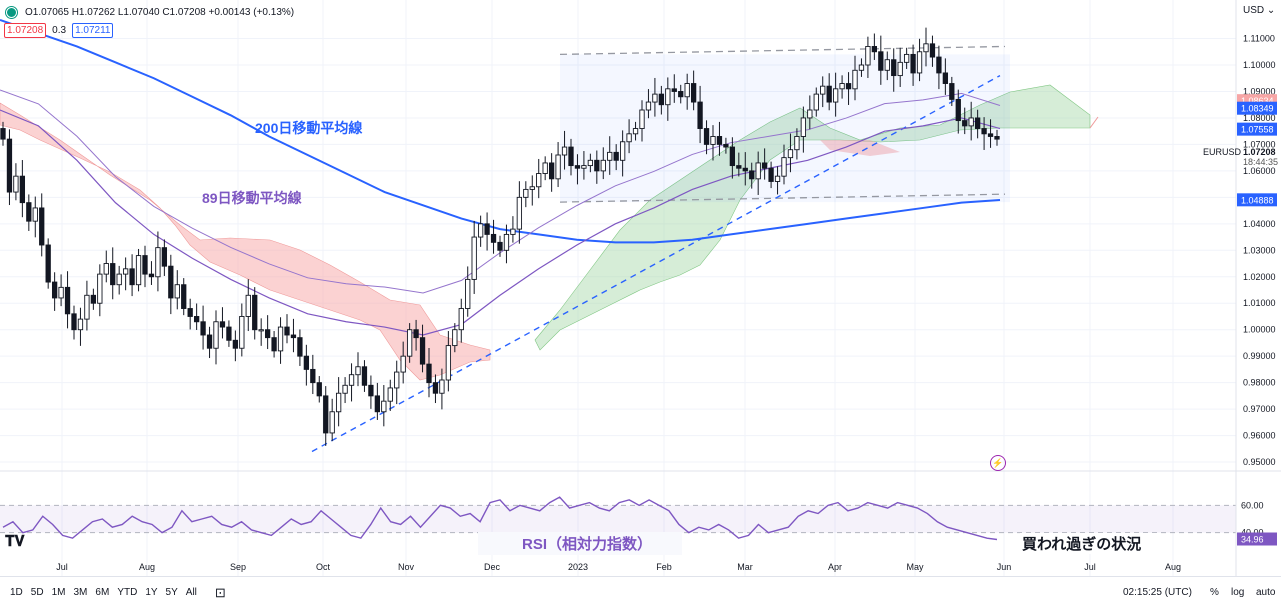 Image resolution: width=1281 pixels, height=608 pixels. Describe the element at coordinates (102, 592) in the screenshot. I see `timeframe-button: 6M` at that location.